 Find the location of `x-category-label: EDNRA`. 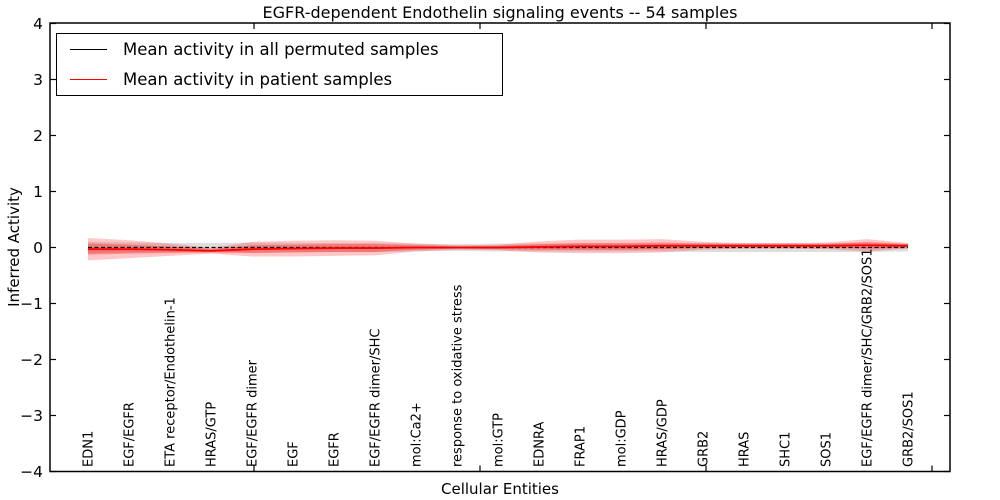

x-category-label: EDNRA is located at coordinates (540, 444).